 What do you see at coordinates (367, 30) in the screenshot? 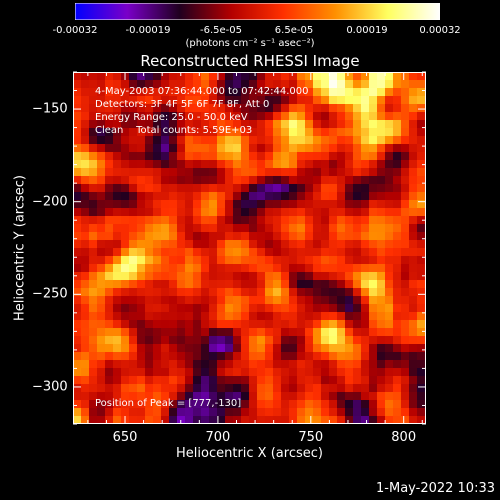
I see `colorbar-tick-label: 0.00019` at bounding box center [367, 30].